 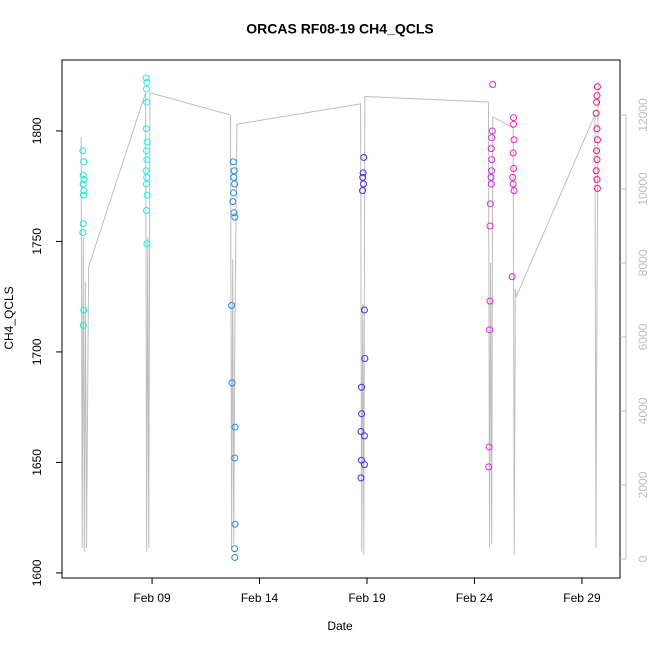 What do you see at coordinates (9, 317) in the screenshot?
I see `y-axis-label: CH4_QCLS` at bounding box center [9, 317].